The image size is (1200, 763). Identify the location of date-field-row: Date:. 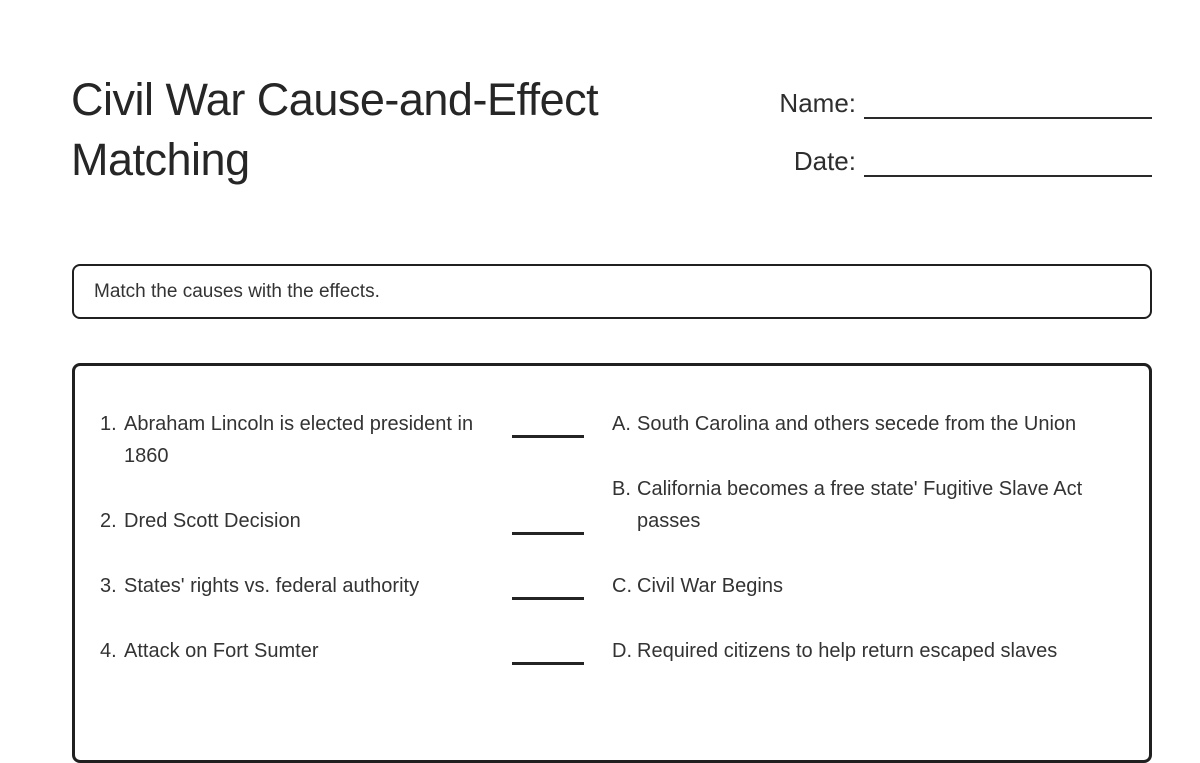
(960, 155).